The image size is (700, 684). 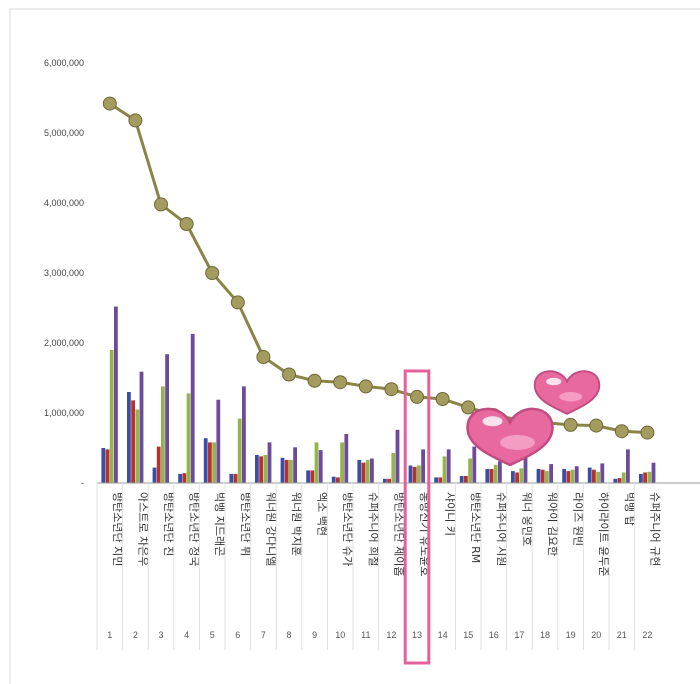 I want to click on y-tick-label: 3,000,000, so click(x=64, y=273).